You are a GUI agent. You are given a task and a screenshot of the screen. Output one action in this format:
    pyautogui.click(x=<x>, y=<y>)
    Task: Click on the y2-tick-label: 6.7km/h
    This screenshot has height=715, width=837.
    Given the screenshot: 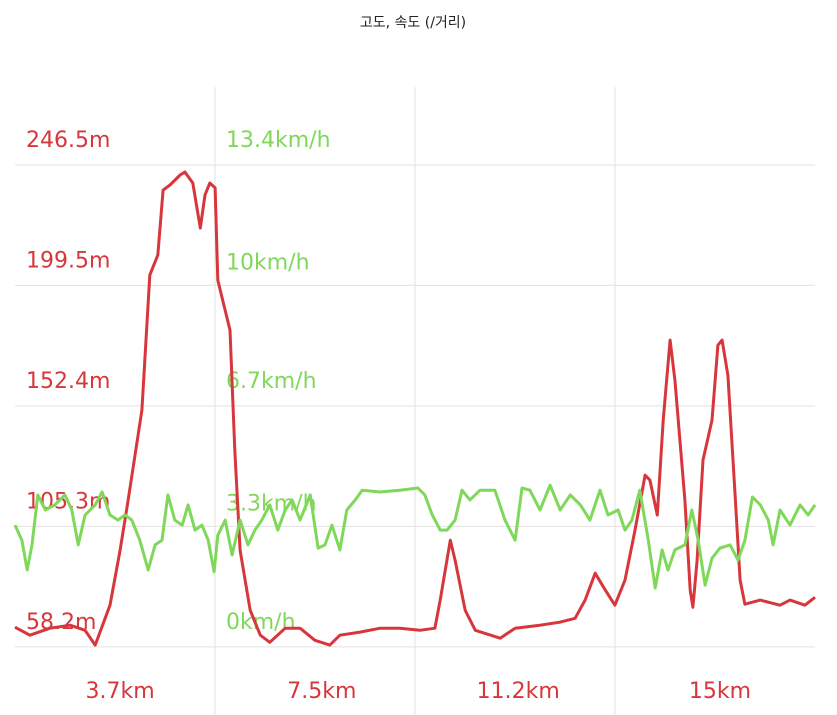 What is the action you would take?
    pyautogui.click(x=271, y=381)
    